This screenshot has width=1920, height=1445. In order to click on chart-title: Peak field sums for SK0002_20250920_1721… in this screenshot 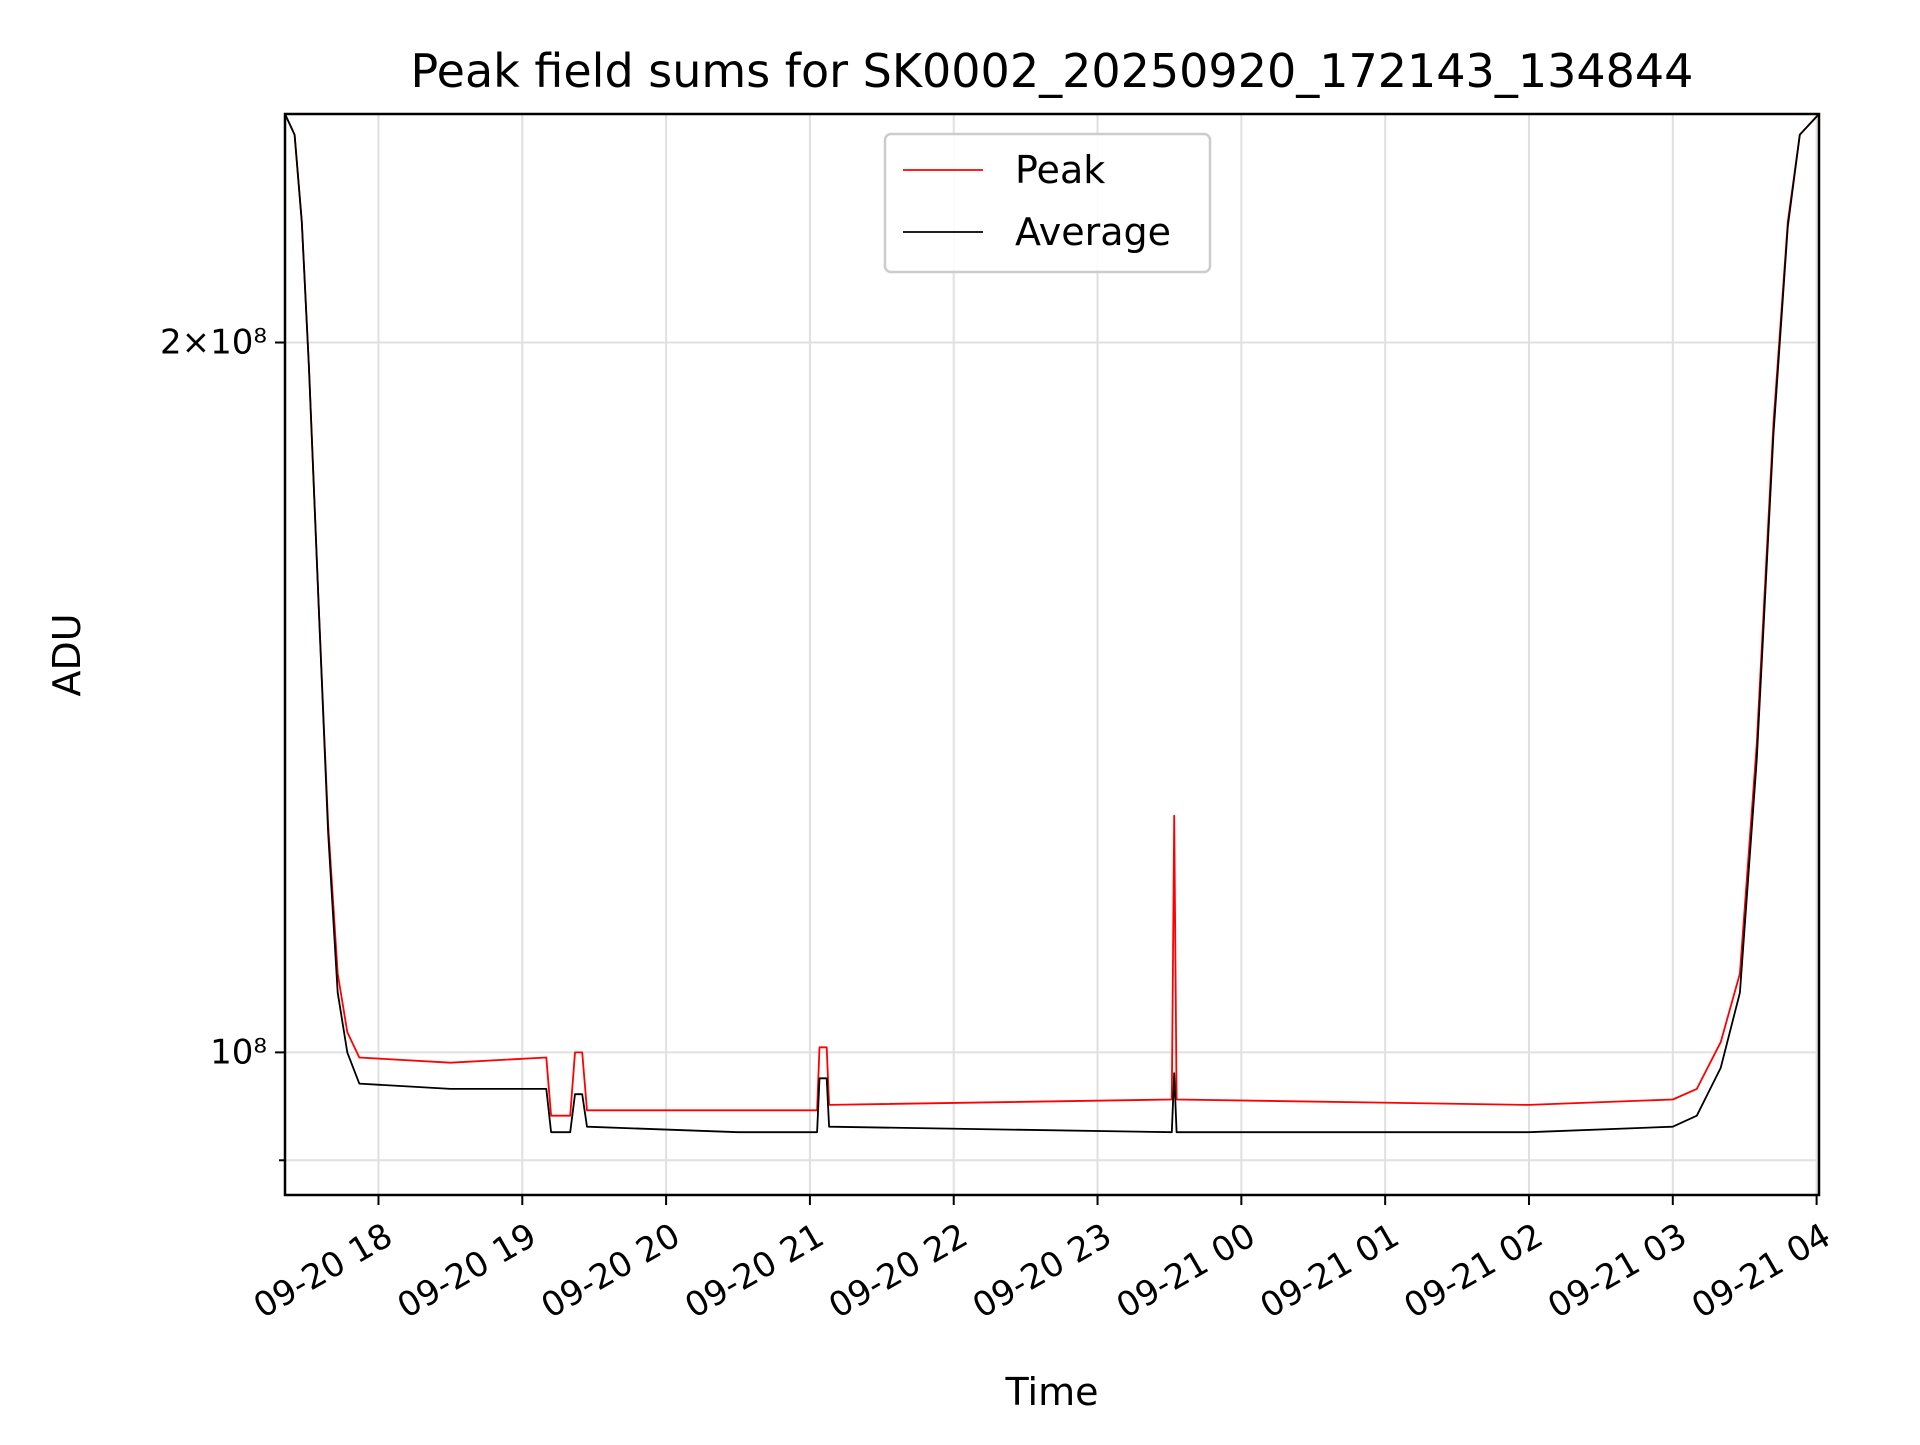, I will do `click(1052, 71)`.